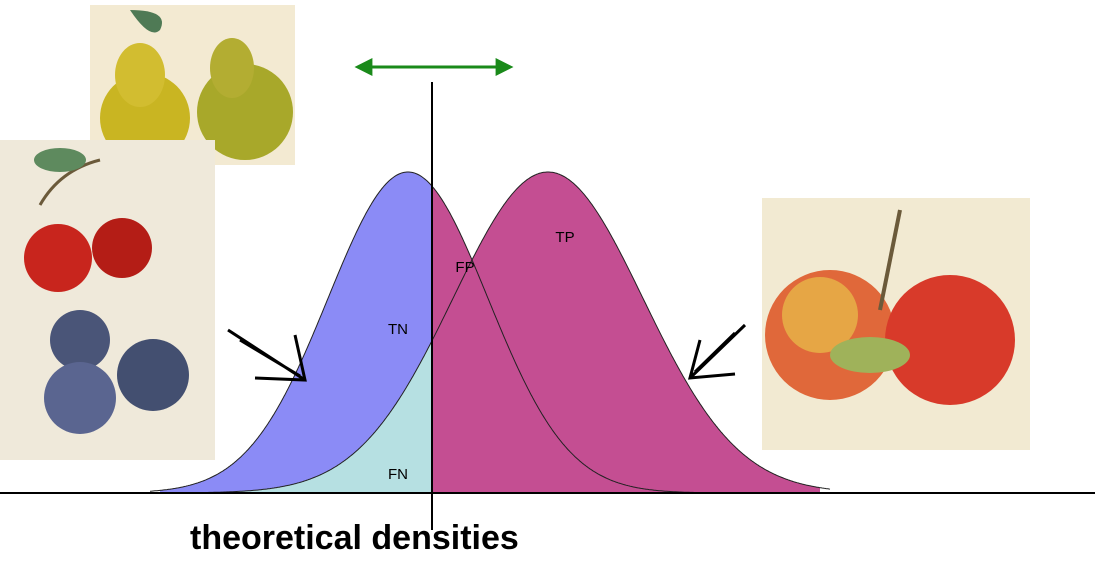 Image resolution: width=1095 pixels, height=561 pixels. What do you see at coordinates (398, 329) in the screenshot?
I see `tn-label: TN` at bounding box center [398, 329].